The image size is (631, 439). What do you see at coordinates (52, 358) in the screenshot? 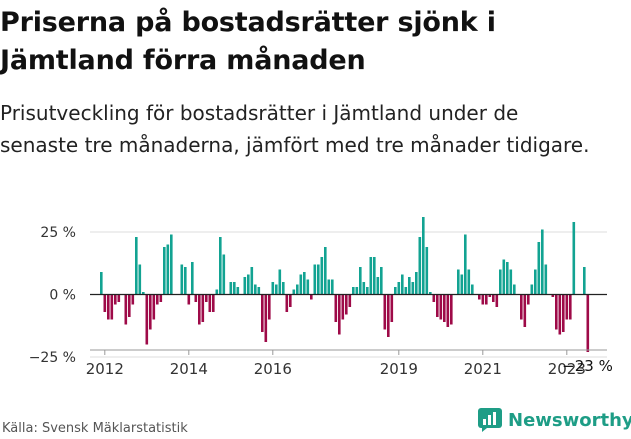
I see `y-tick-label: −25 %` at bounding box center [52, 358].